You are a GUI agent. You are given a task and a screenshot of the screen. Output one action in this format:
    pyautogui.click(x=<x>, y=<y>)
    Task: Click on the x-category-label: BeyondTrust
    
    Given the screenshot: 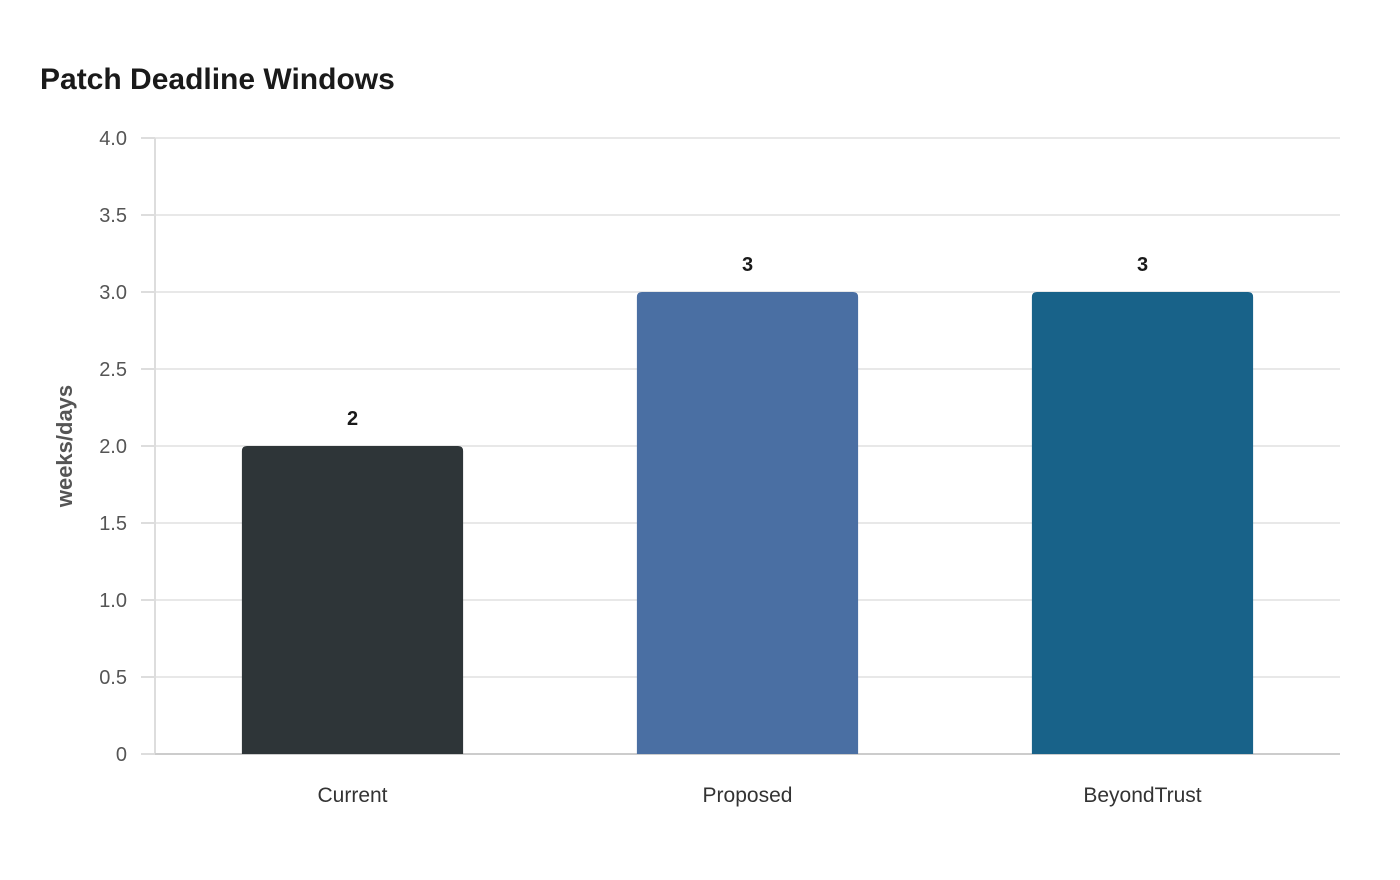 What is the action you would take?
    pyautogui.click(x=1142, y=795)
    